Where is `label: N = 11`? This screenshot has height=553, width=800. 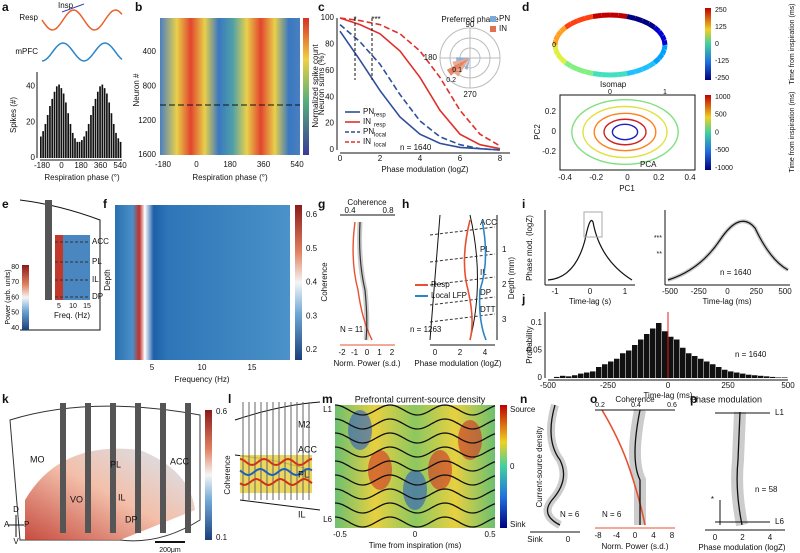
label: N = 11 is located at coordinates (352, 329).